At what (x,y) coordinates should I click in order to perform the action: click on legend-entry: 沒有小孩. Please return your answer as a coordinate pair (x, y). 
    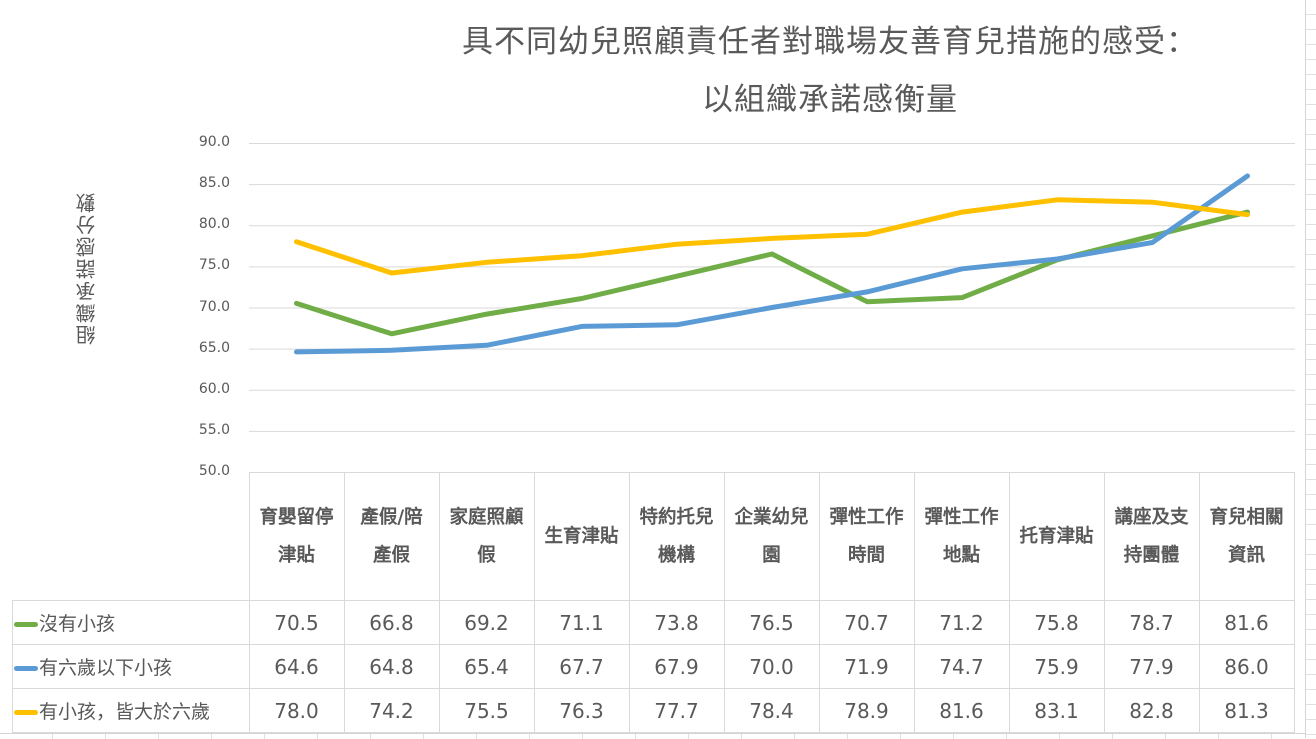
    Looking at the image, I should click on (131, 622).